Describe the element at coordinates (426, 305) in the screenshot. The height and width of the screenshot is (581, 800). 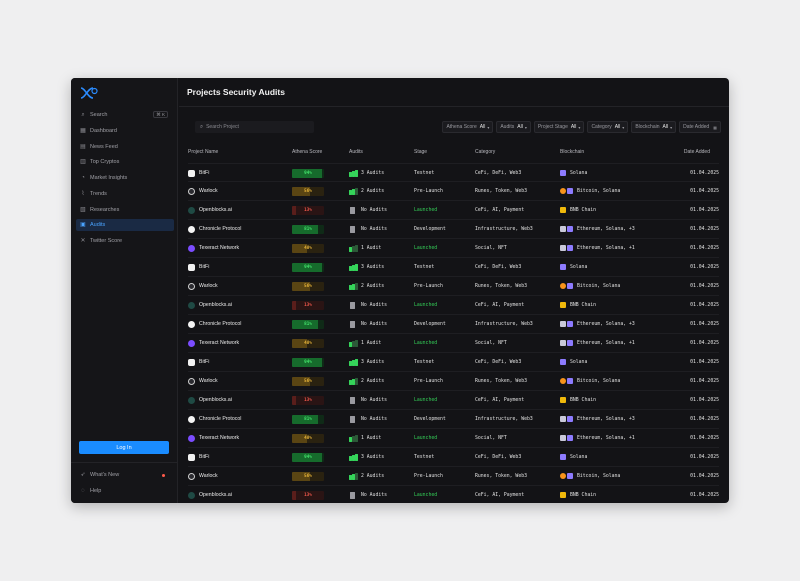
I see `stage-value: Launched` at that location.